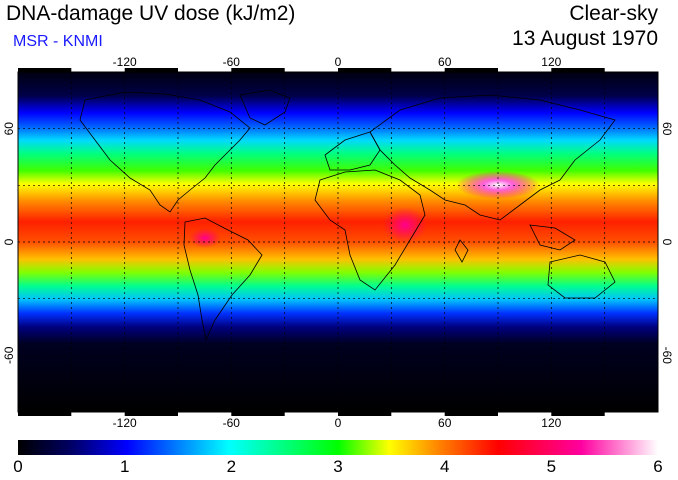  What do you see at coordinates (585, 38) in the screenshot?
I see `date-label: 13 August 1970` at bounding box center [585, 38].